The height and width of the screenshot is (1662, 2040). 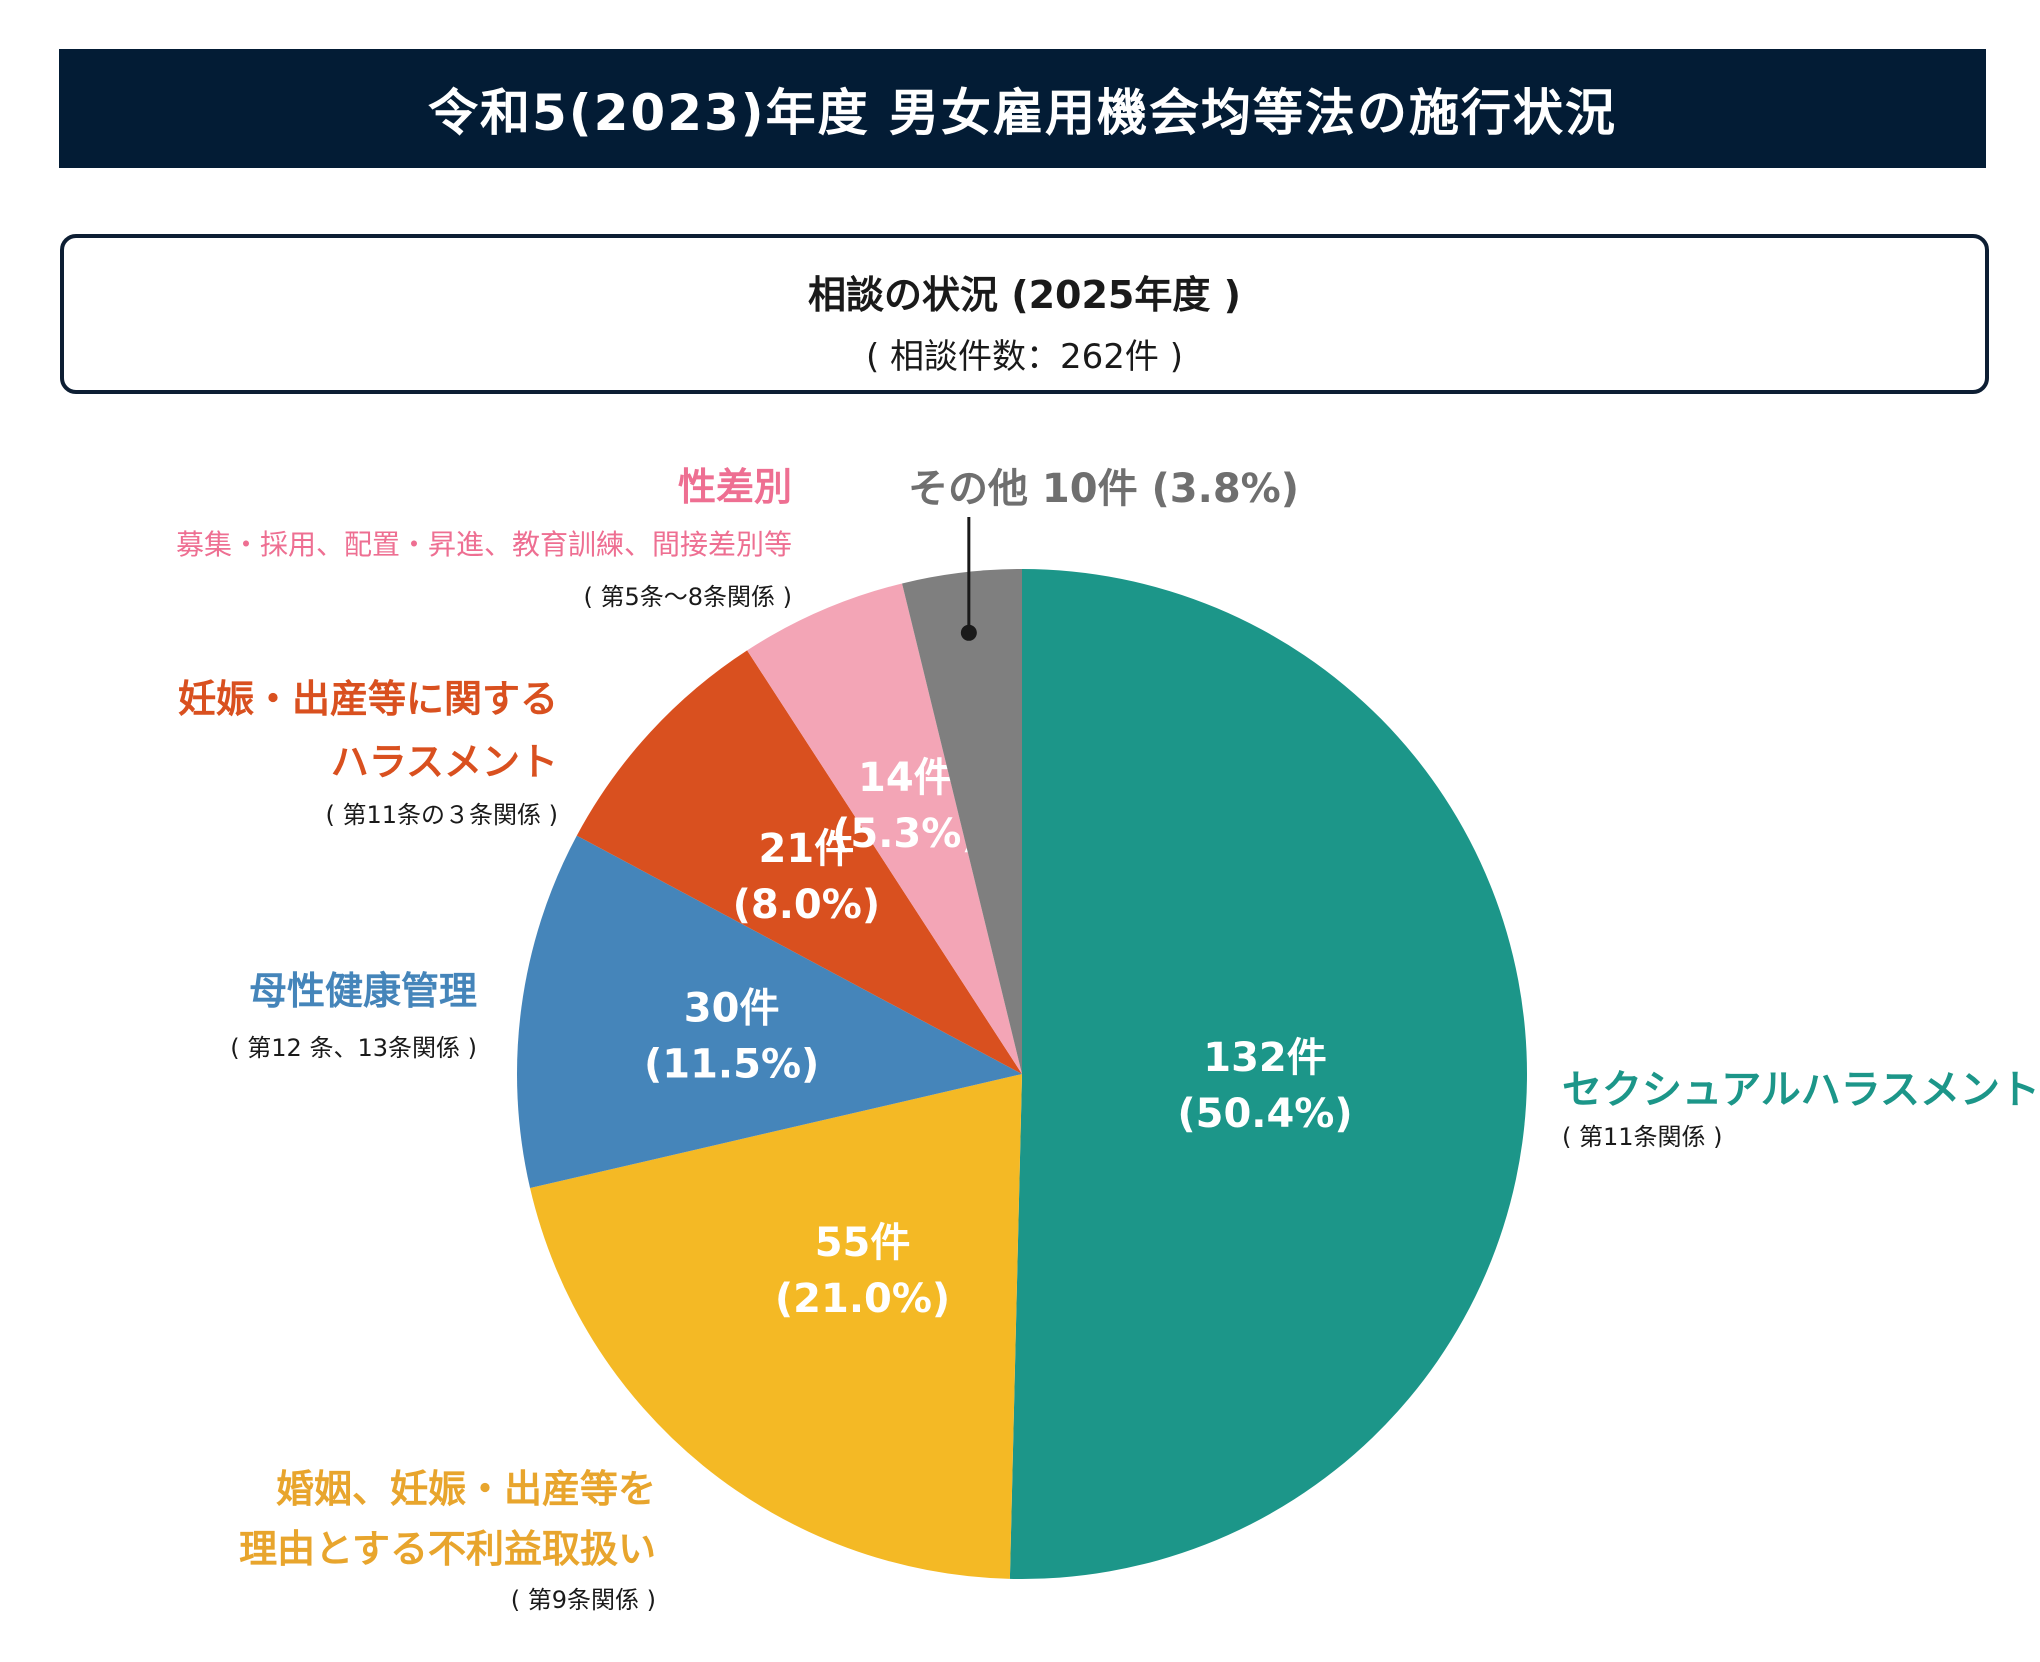 What do you see at coordinates (906, 778) in the screenshot?
I see `slice-count-sex_discrimination: 14件` at bounding box center [906, 778].